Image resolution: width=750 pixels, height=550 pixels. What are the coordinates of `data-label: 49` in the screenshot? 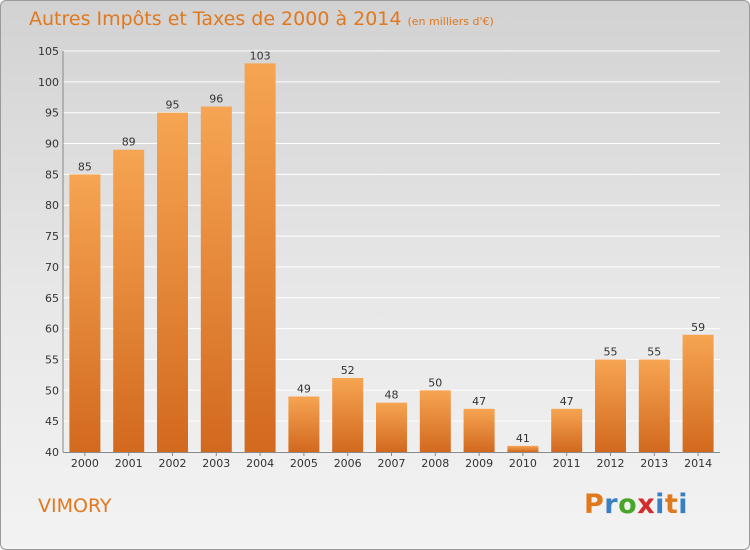 It's located at (304, 388).